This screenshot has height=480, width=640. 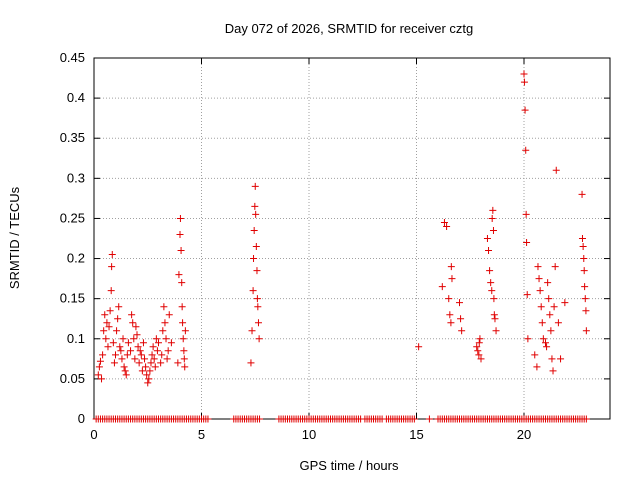 What do you see at coordinates (72, 217) in the screenshot?
I see `y-tick-label: 0.25` at bounding box center [72, 217].